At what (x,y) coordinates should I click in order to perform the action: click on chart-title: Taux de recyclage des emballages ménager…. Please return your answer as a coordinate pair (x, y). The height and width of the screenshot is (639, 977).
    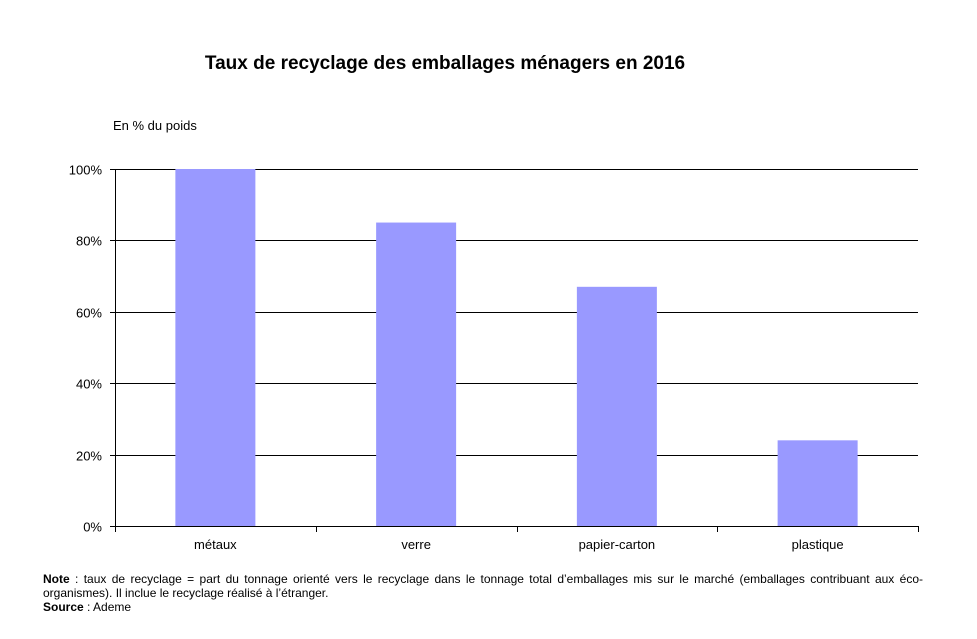
    Looking at the image, I should click on (445, 63).